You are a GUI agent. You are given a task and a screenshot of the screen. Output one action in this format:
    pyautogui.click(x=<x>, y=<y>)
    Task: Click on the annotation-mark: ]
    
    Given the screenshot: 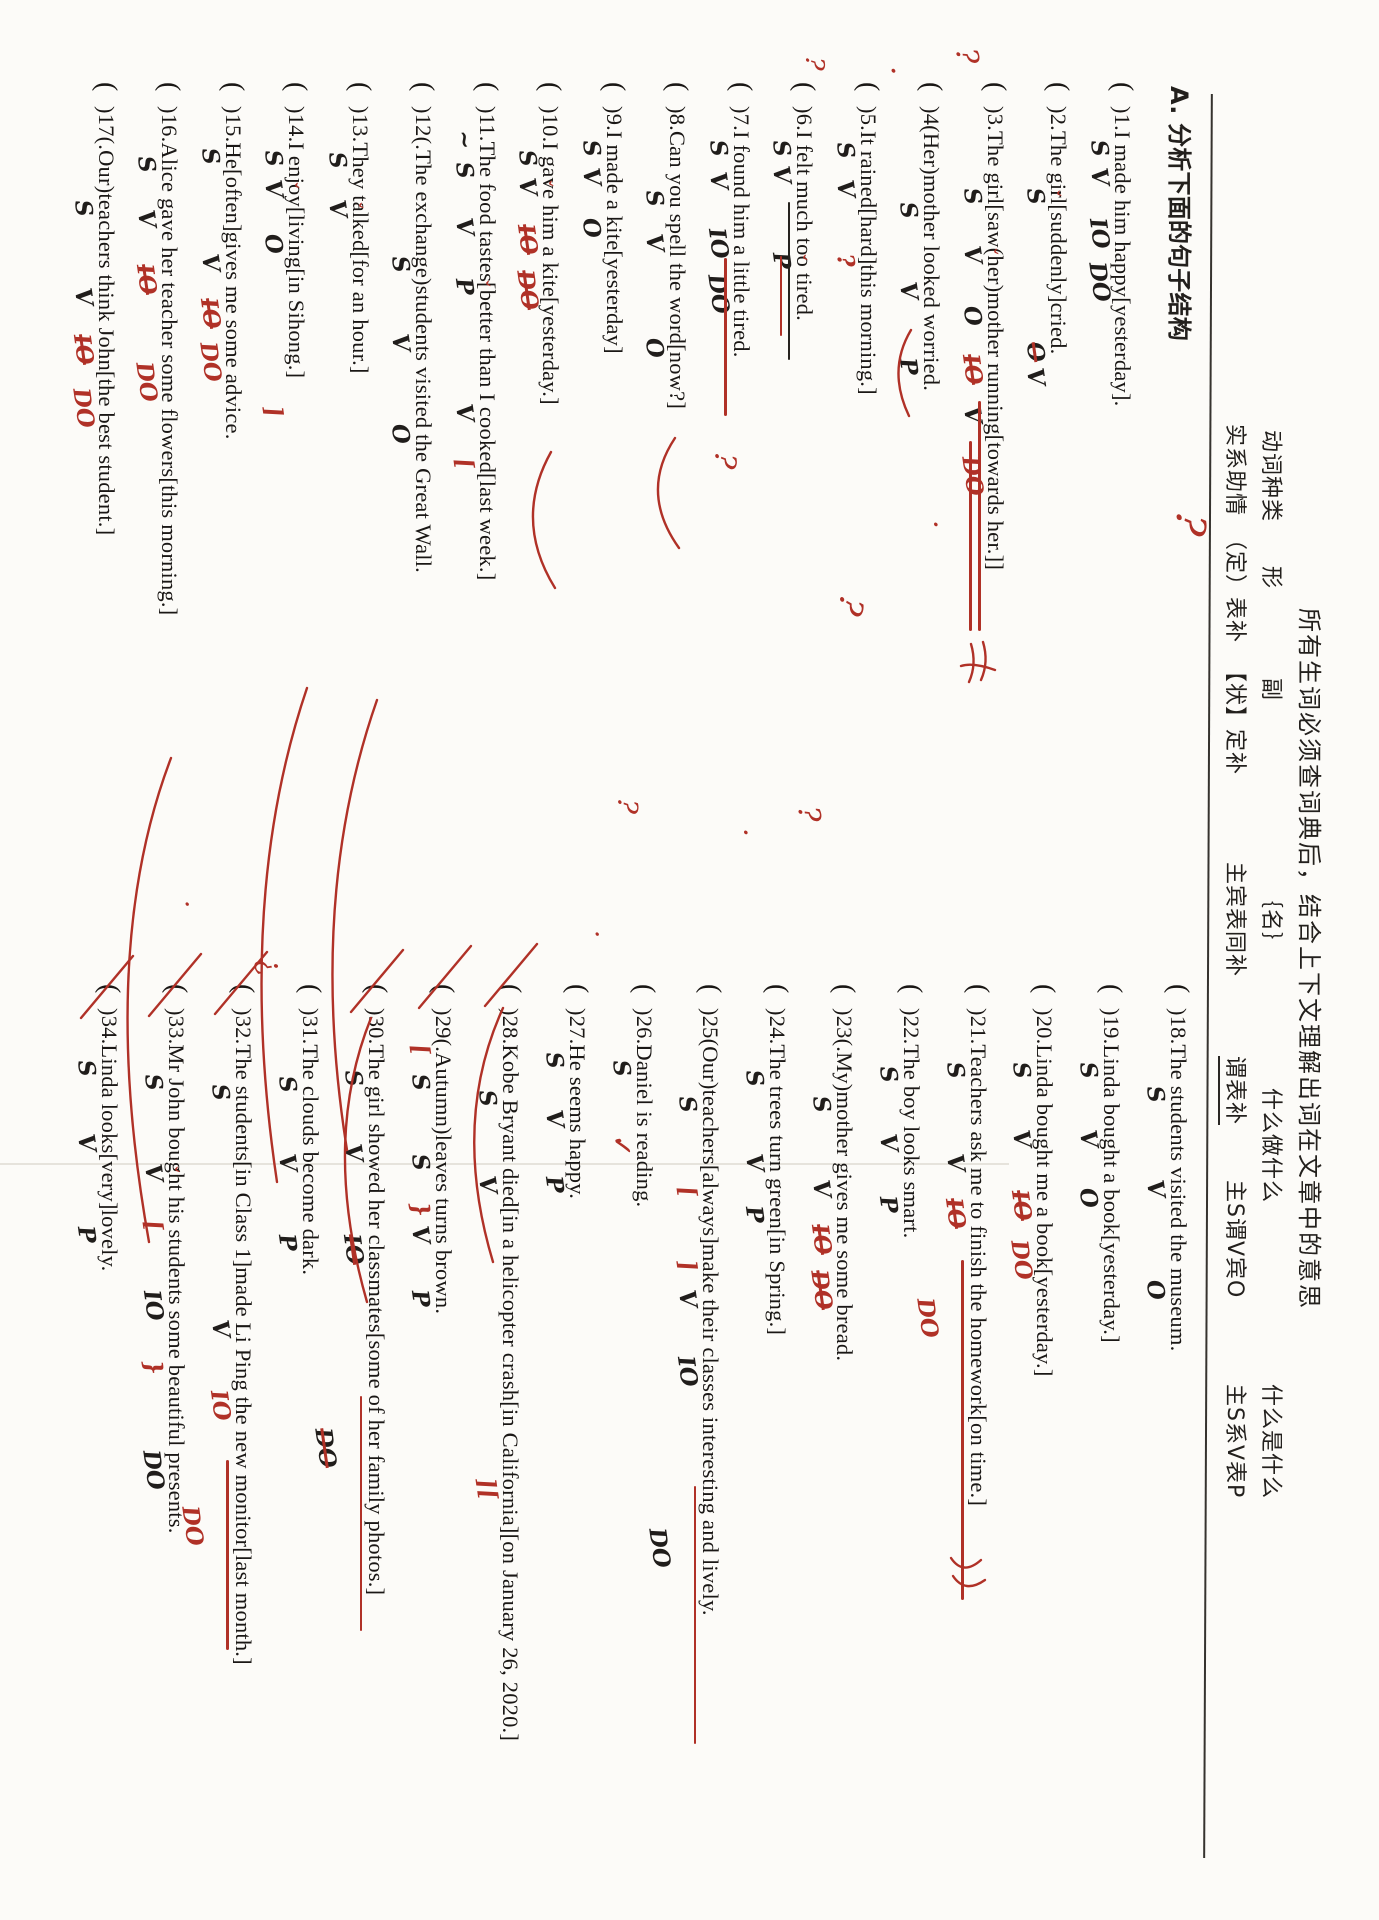 What is the action you would take?
    pyautogui.click(x=688, y=1265)
    